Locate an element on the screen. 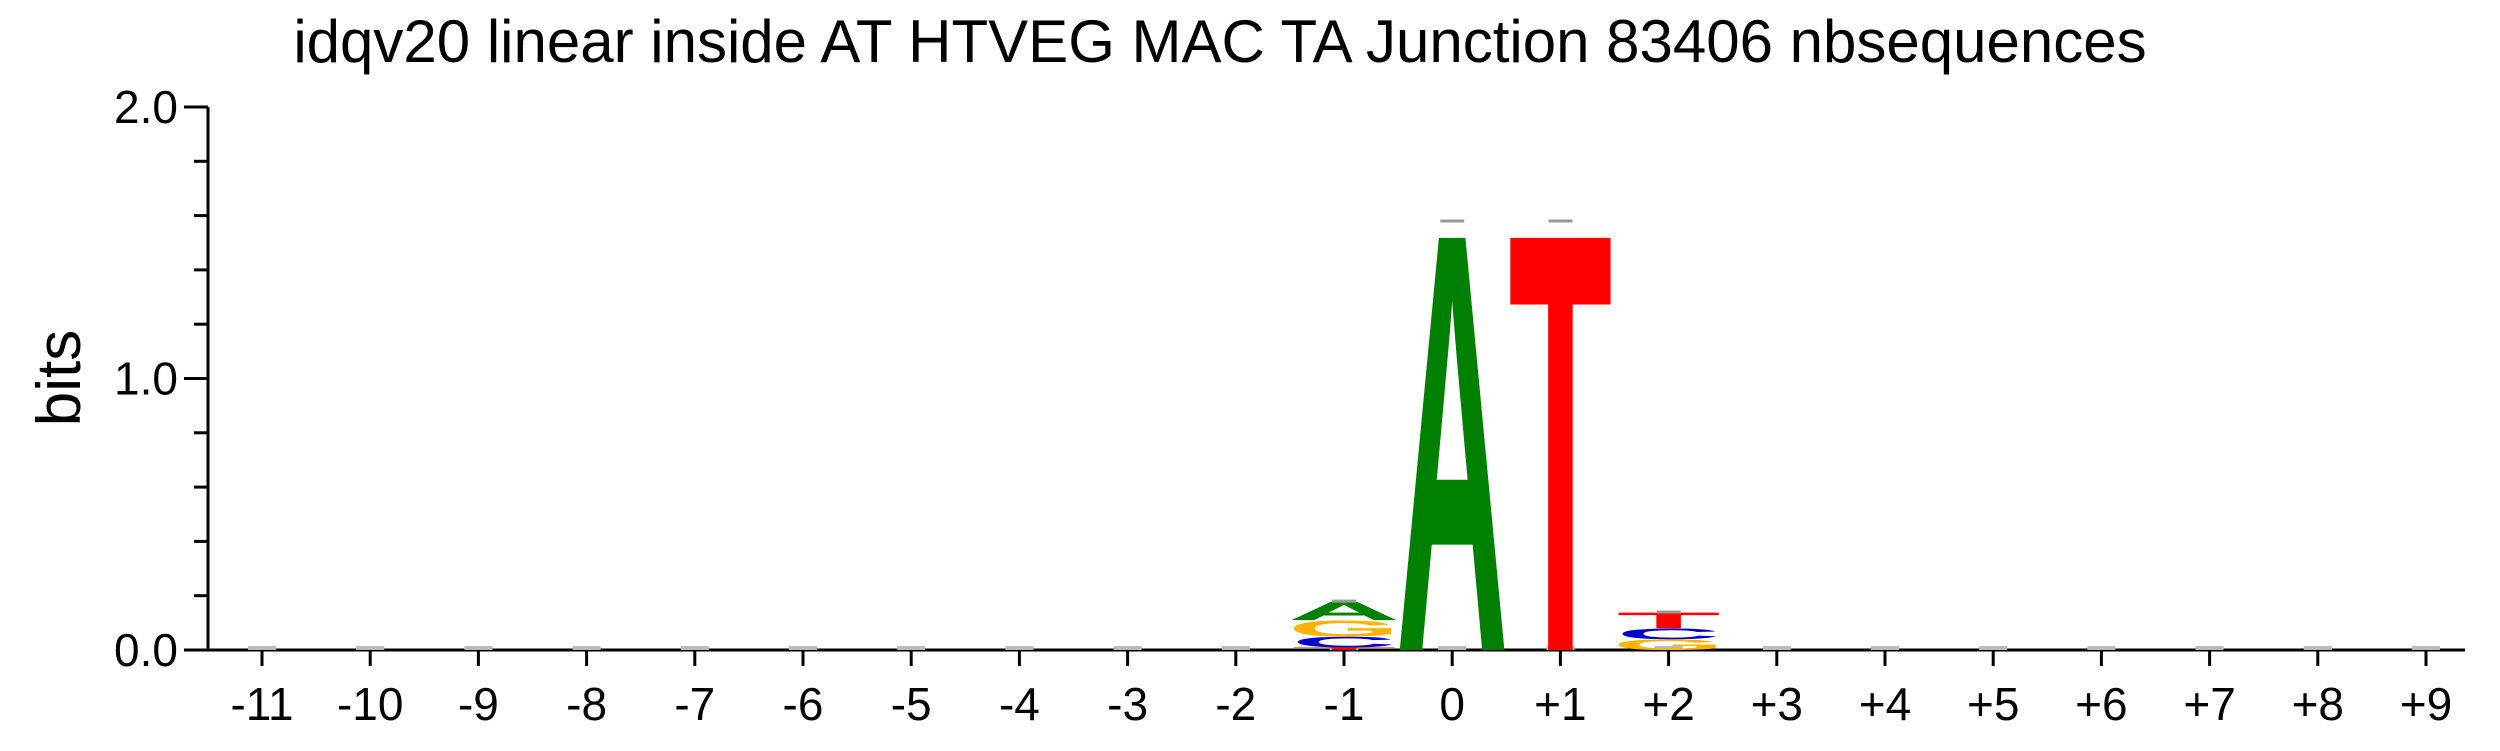 The image size is (2500, 751). stack-+2: GCT is located at coordinates (1669, 631).